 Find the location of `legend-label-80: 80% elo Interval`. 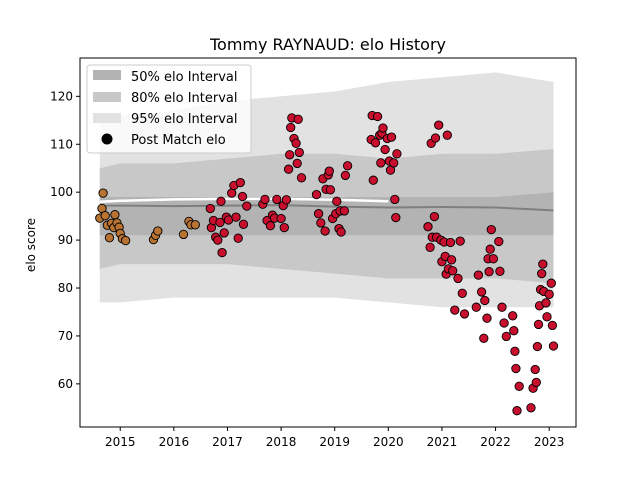

legend-label-80: 80% elo Interval is located at coordinates (184, 98).